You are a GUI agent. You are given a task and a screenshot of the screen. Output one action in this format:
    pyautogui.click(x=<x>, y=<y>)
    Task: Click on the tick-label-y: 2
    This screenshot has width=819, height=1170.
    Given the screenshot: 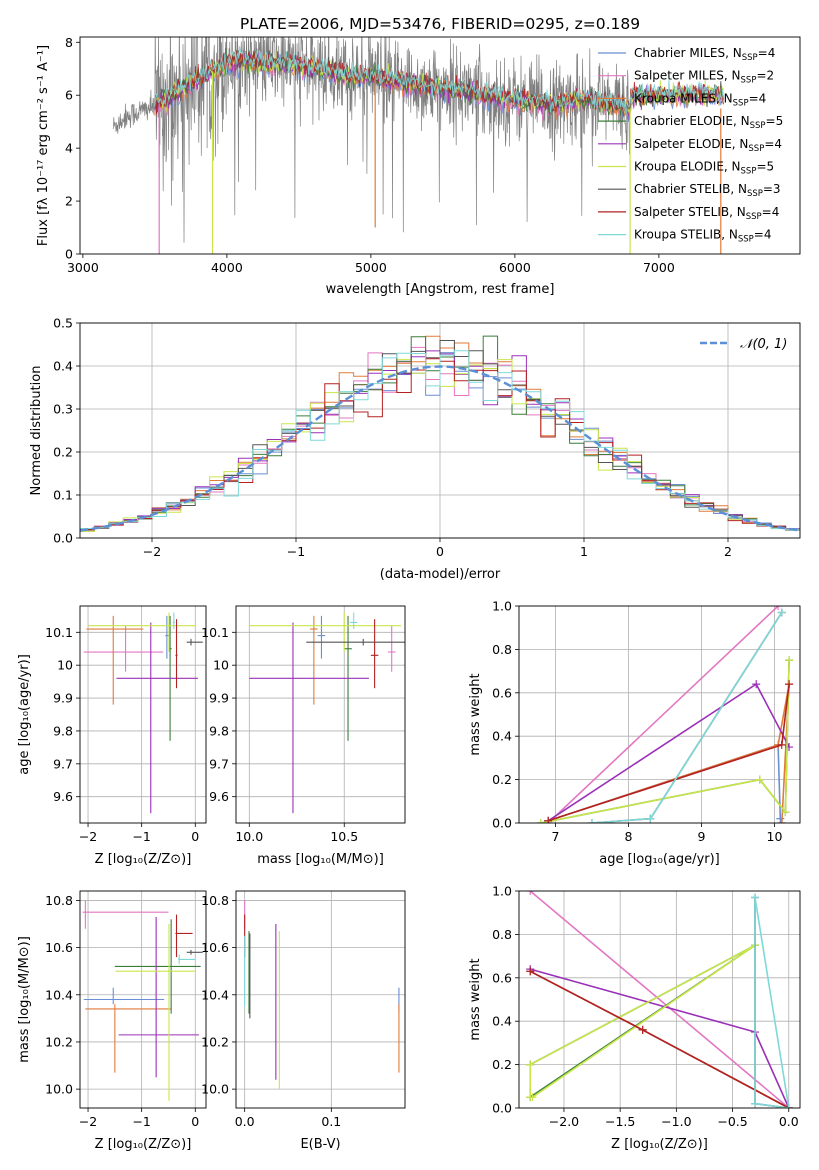 What is the action you would take?
    pyautogui.click(x=69, y=201)
    